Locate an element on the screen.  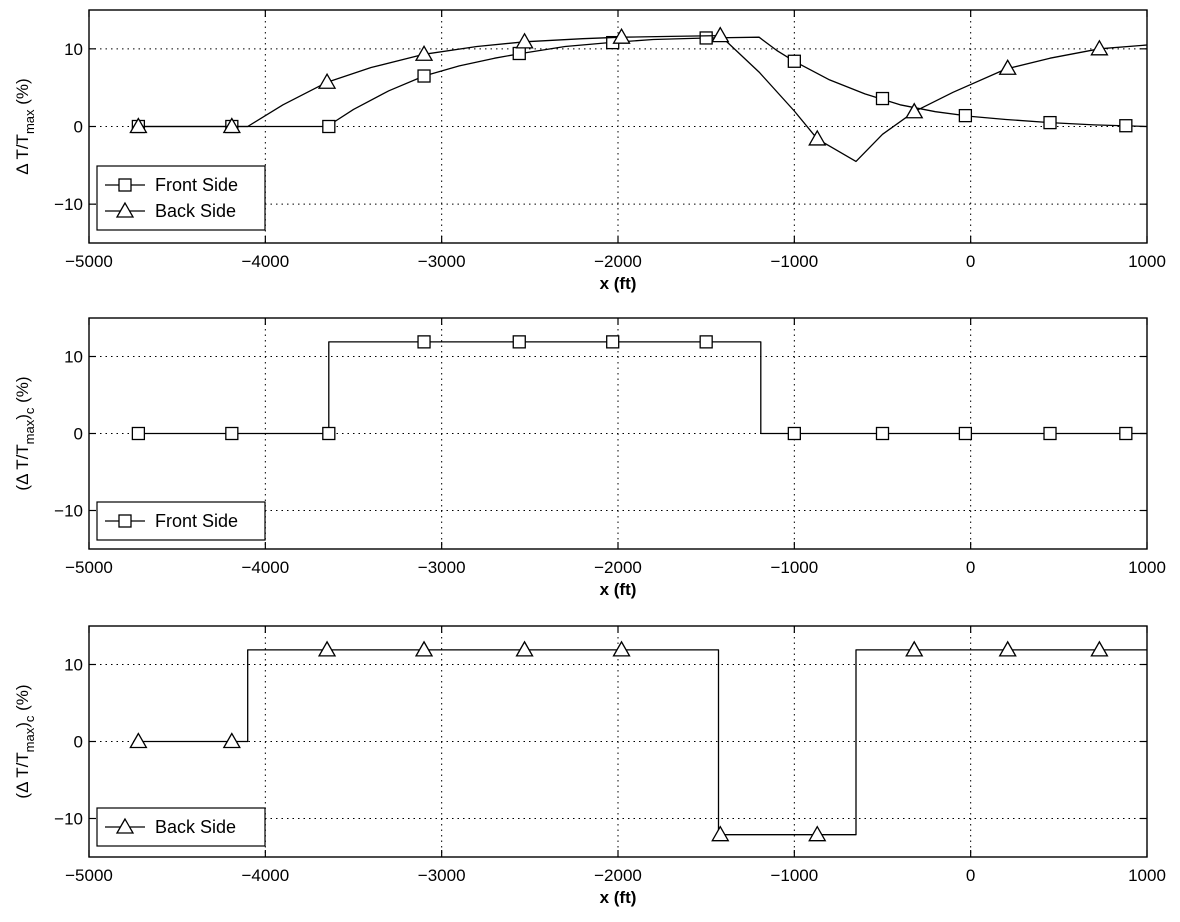
legend: Back Side is located at coordinates (181, 827).